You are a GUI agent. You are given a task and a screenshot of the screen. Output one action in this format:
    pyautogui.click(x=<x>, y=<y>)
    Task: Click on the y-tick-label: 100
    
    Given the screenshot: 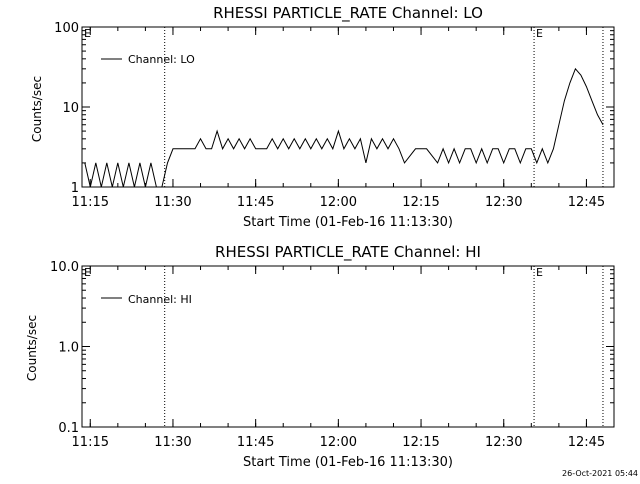 What is the action you would take?
    pyautogui.click(x=66, y=28)
    